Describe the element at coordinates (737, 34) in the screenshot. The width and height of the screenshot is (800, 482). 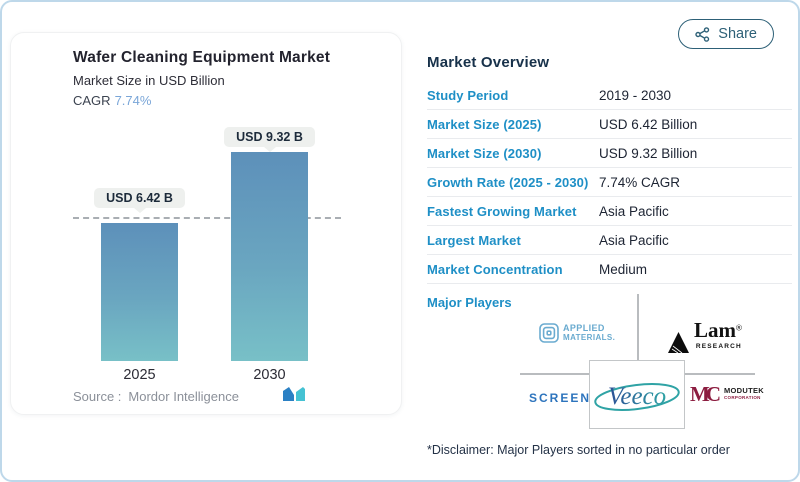
I see `share-button-label: Share` at that location.